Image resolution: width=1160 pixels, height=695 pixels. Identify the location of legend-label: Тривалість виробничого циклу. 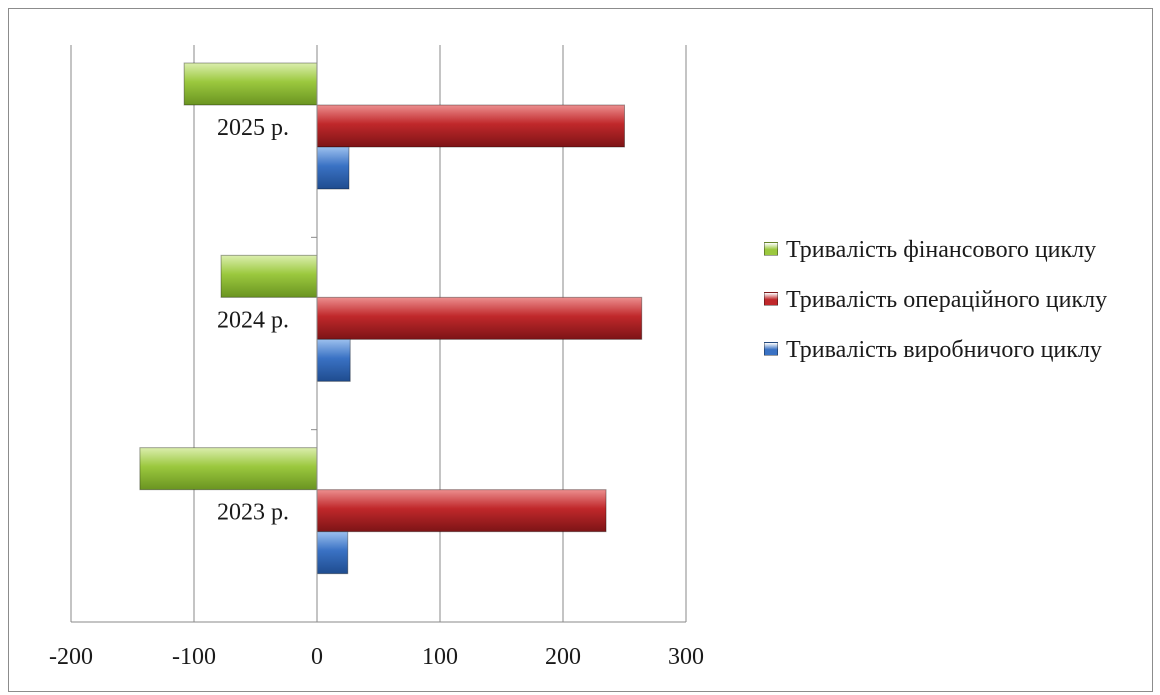
(944, 350).